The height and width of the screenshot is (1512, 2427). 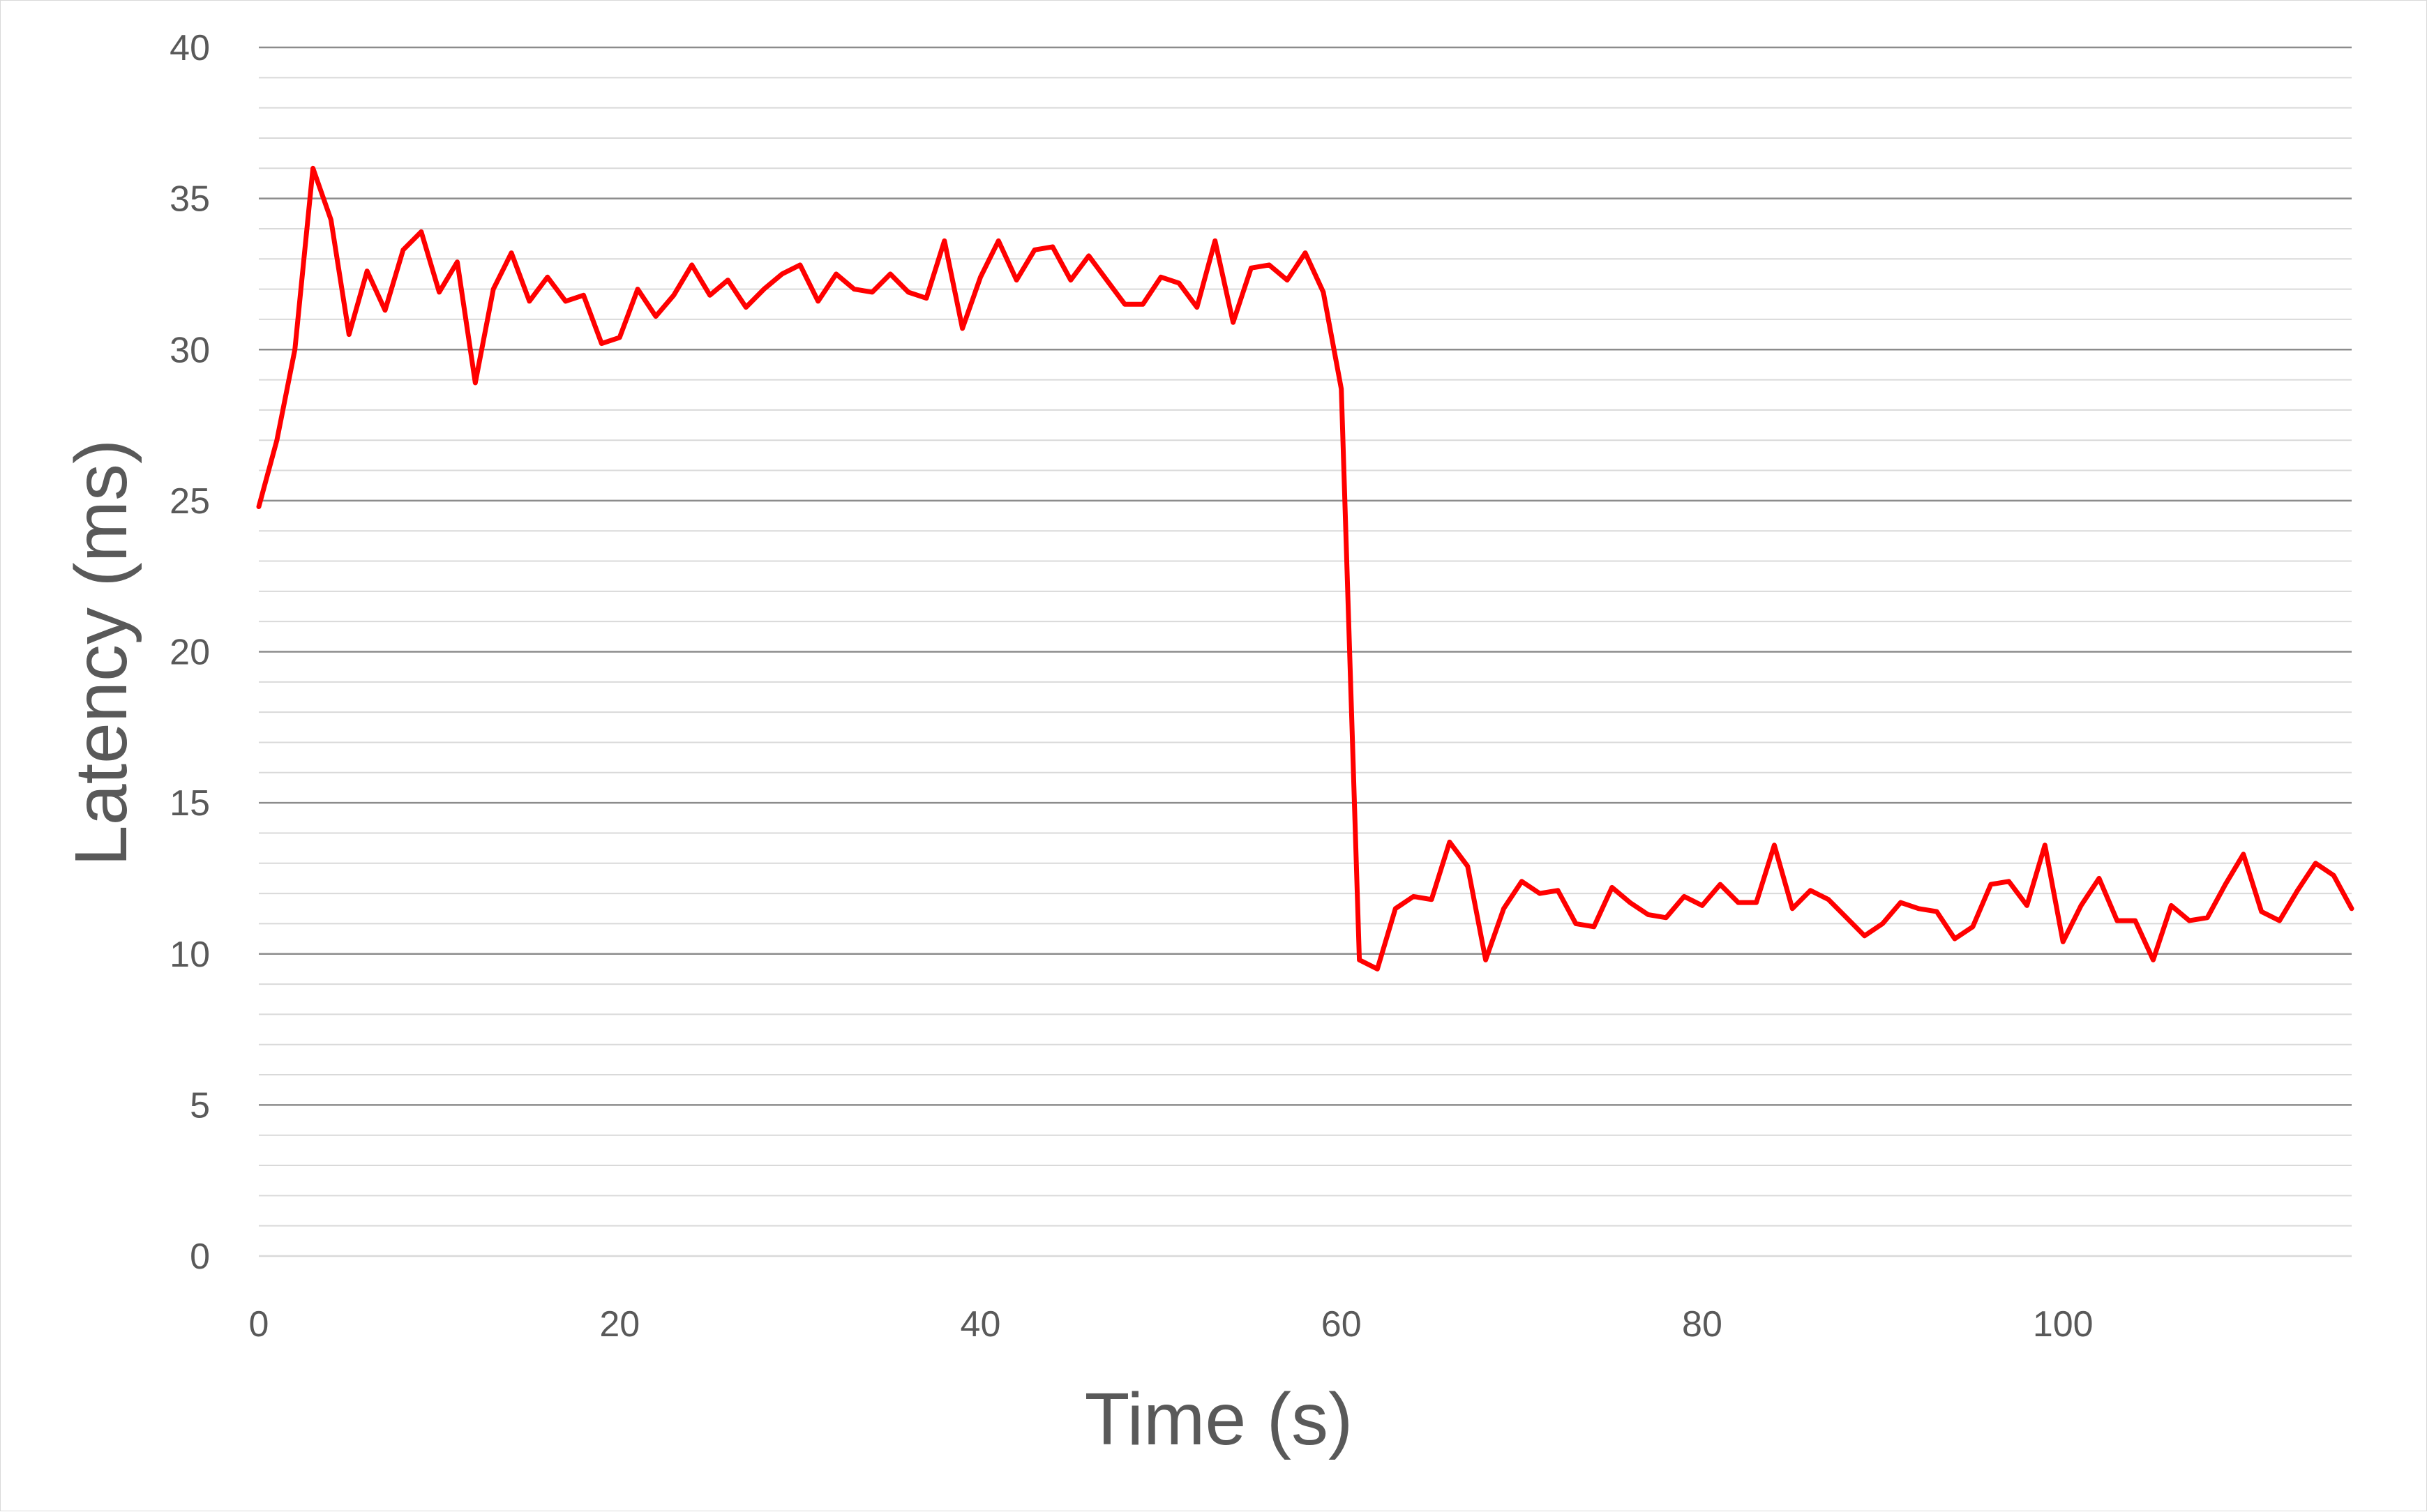 What do you see at coordinates (259, 1324) in the screenshot?
I see `x-tick-label: 0` at bounding box center [259, 1324].